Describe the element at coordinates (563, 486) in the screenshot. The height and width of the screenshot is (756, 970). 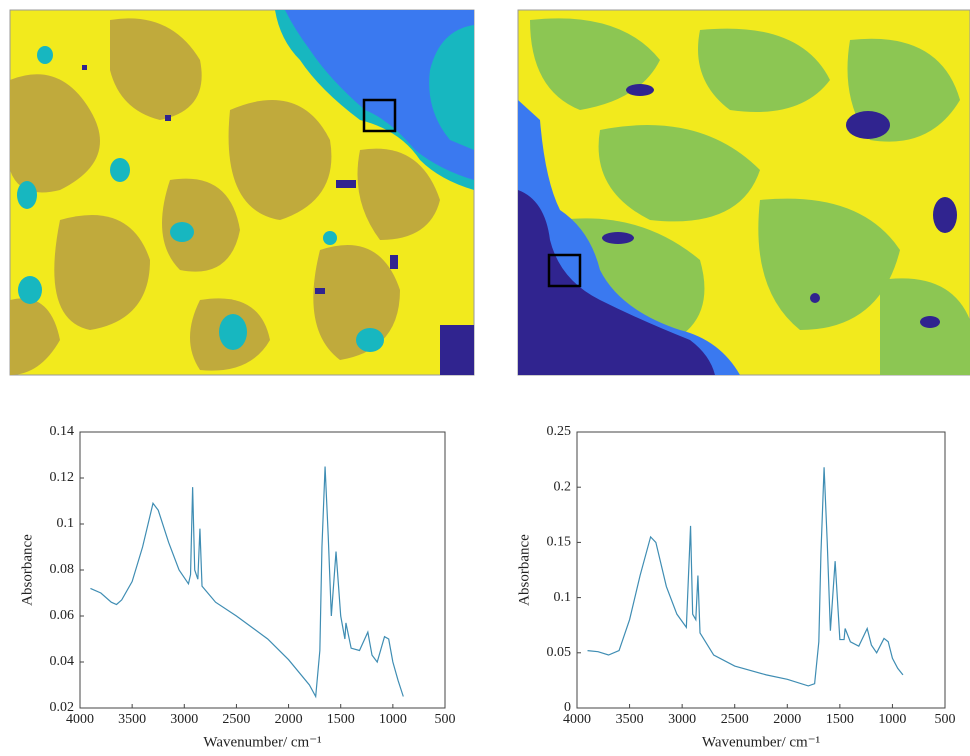
I see `y-tick-label: 0.2` at that location.